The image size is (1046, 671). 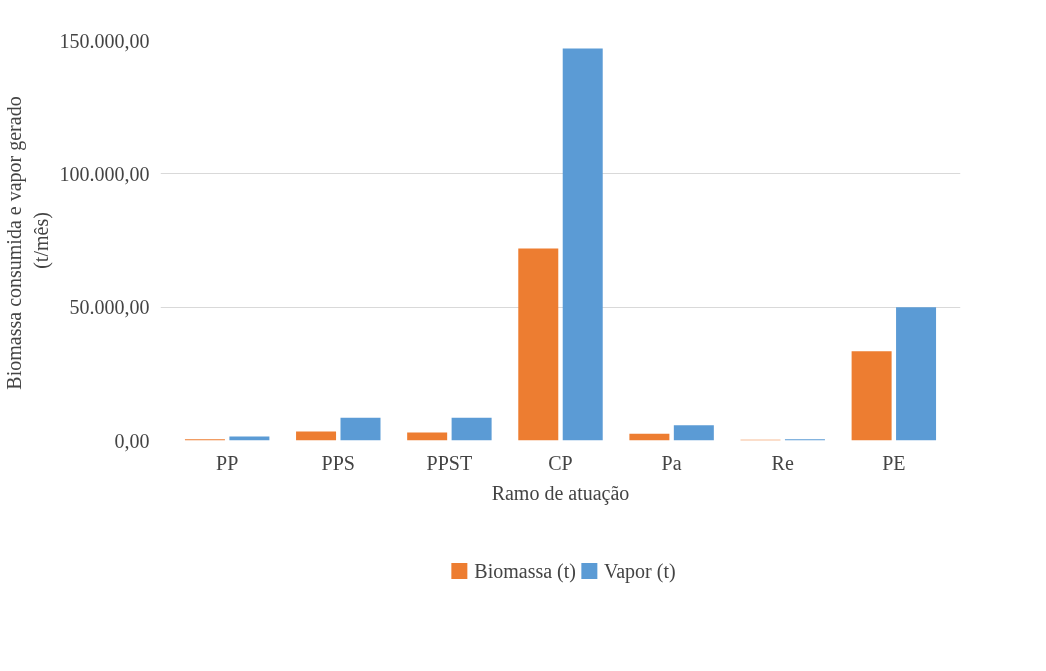 I want to click on y-tick-label: 100.000,00, so click(x=104, y=173).